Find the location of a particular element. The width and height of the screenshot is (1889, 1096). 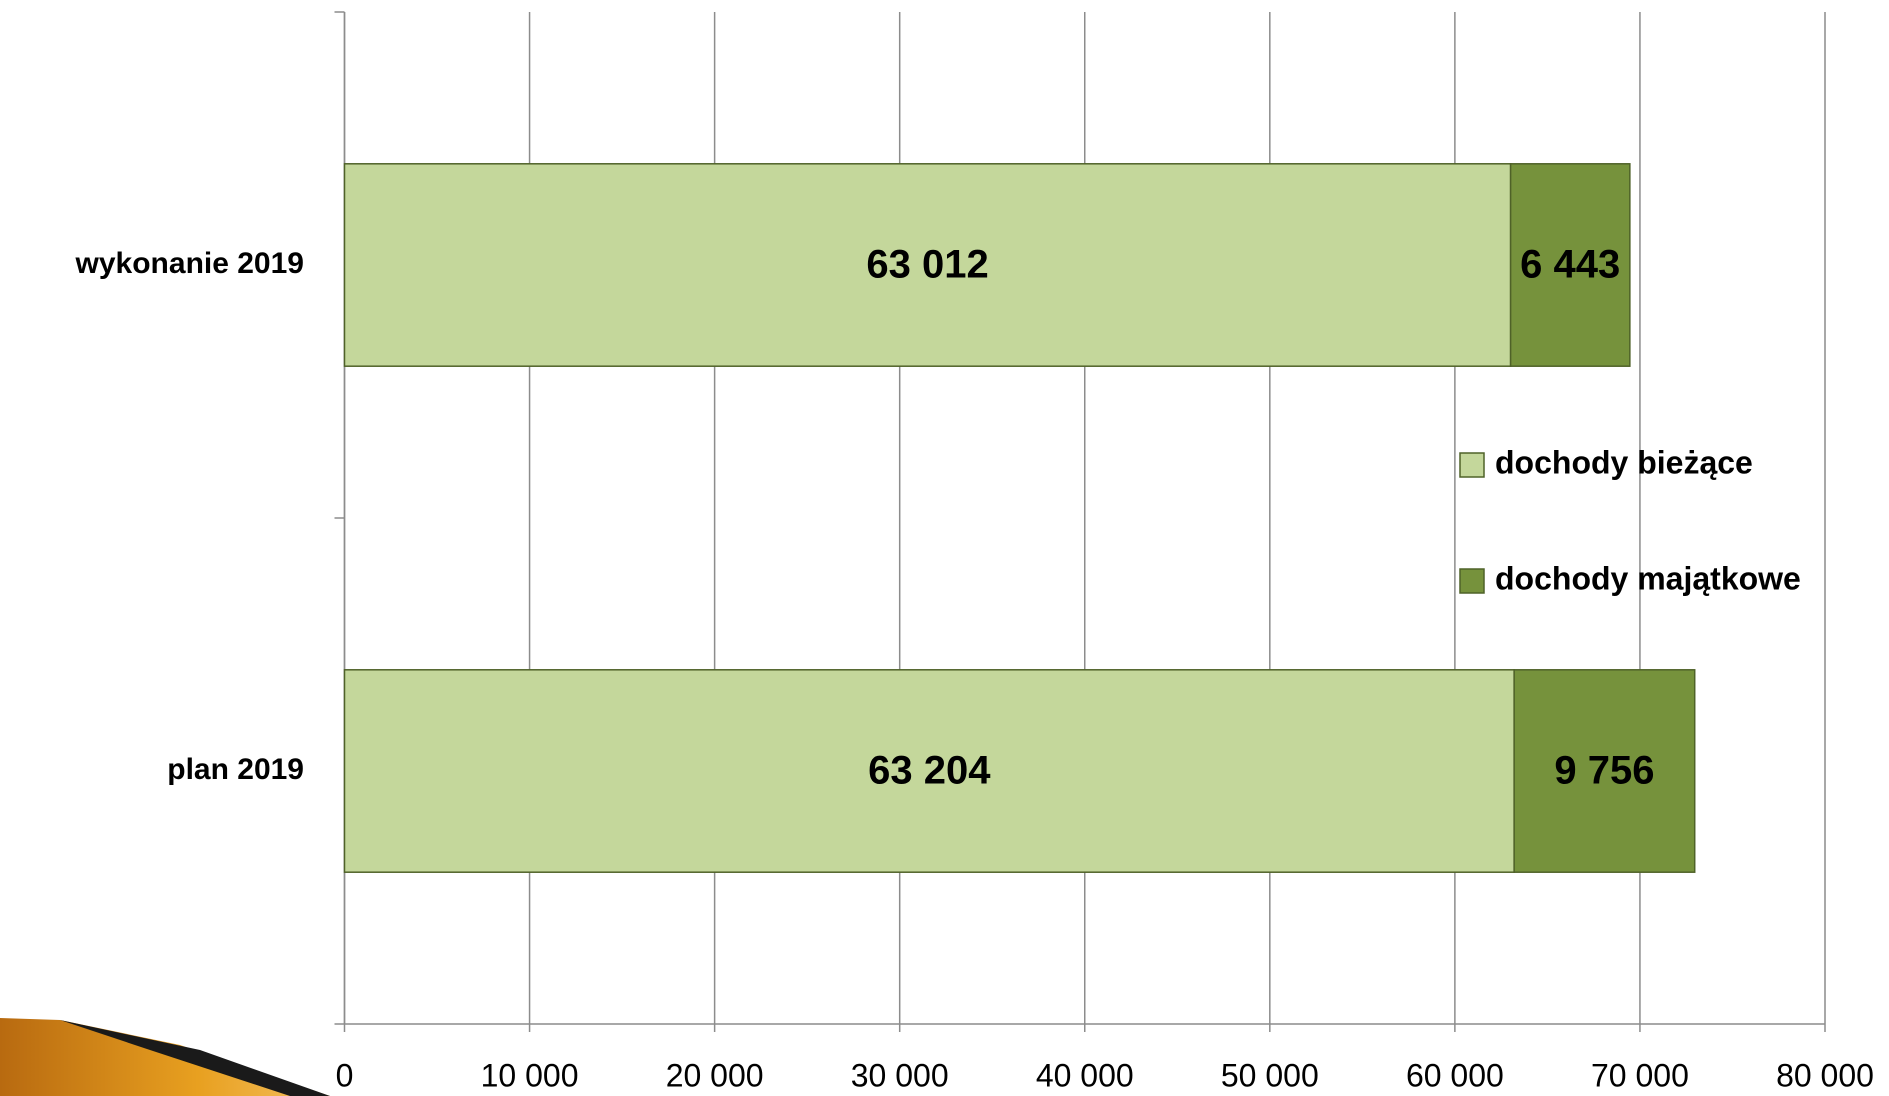

legend-label: dochody bieżące is located at coordinates (1624, 462).